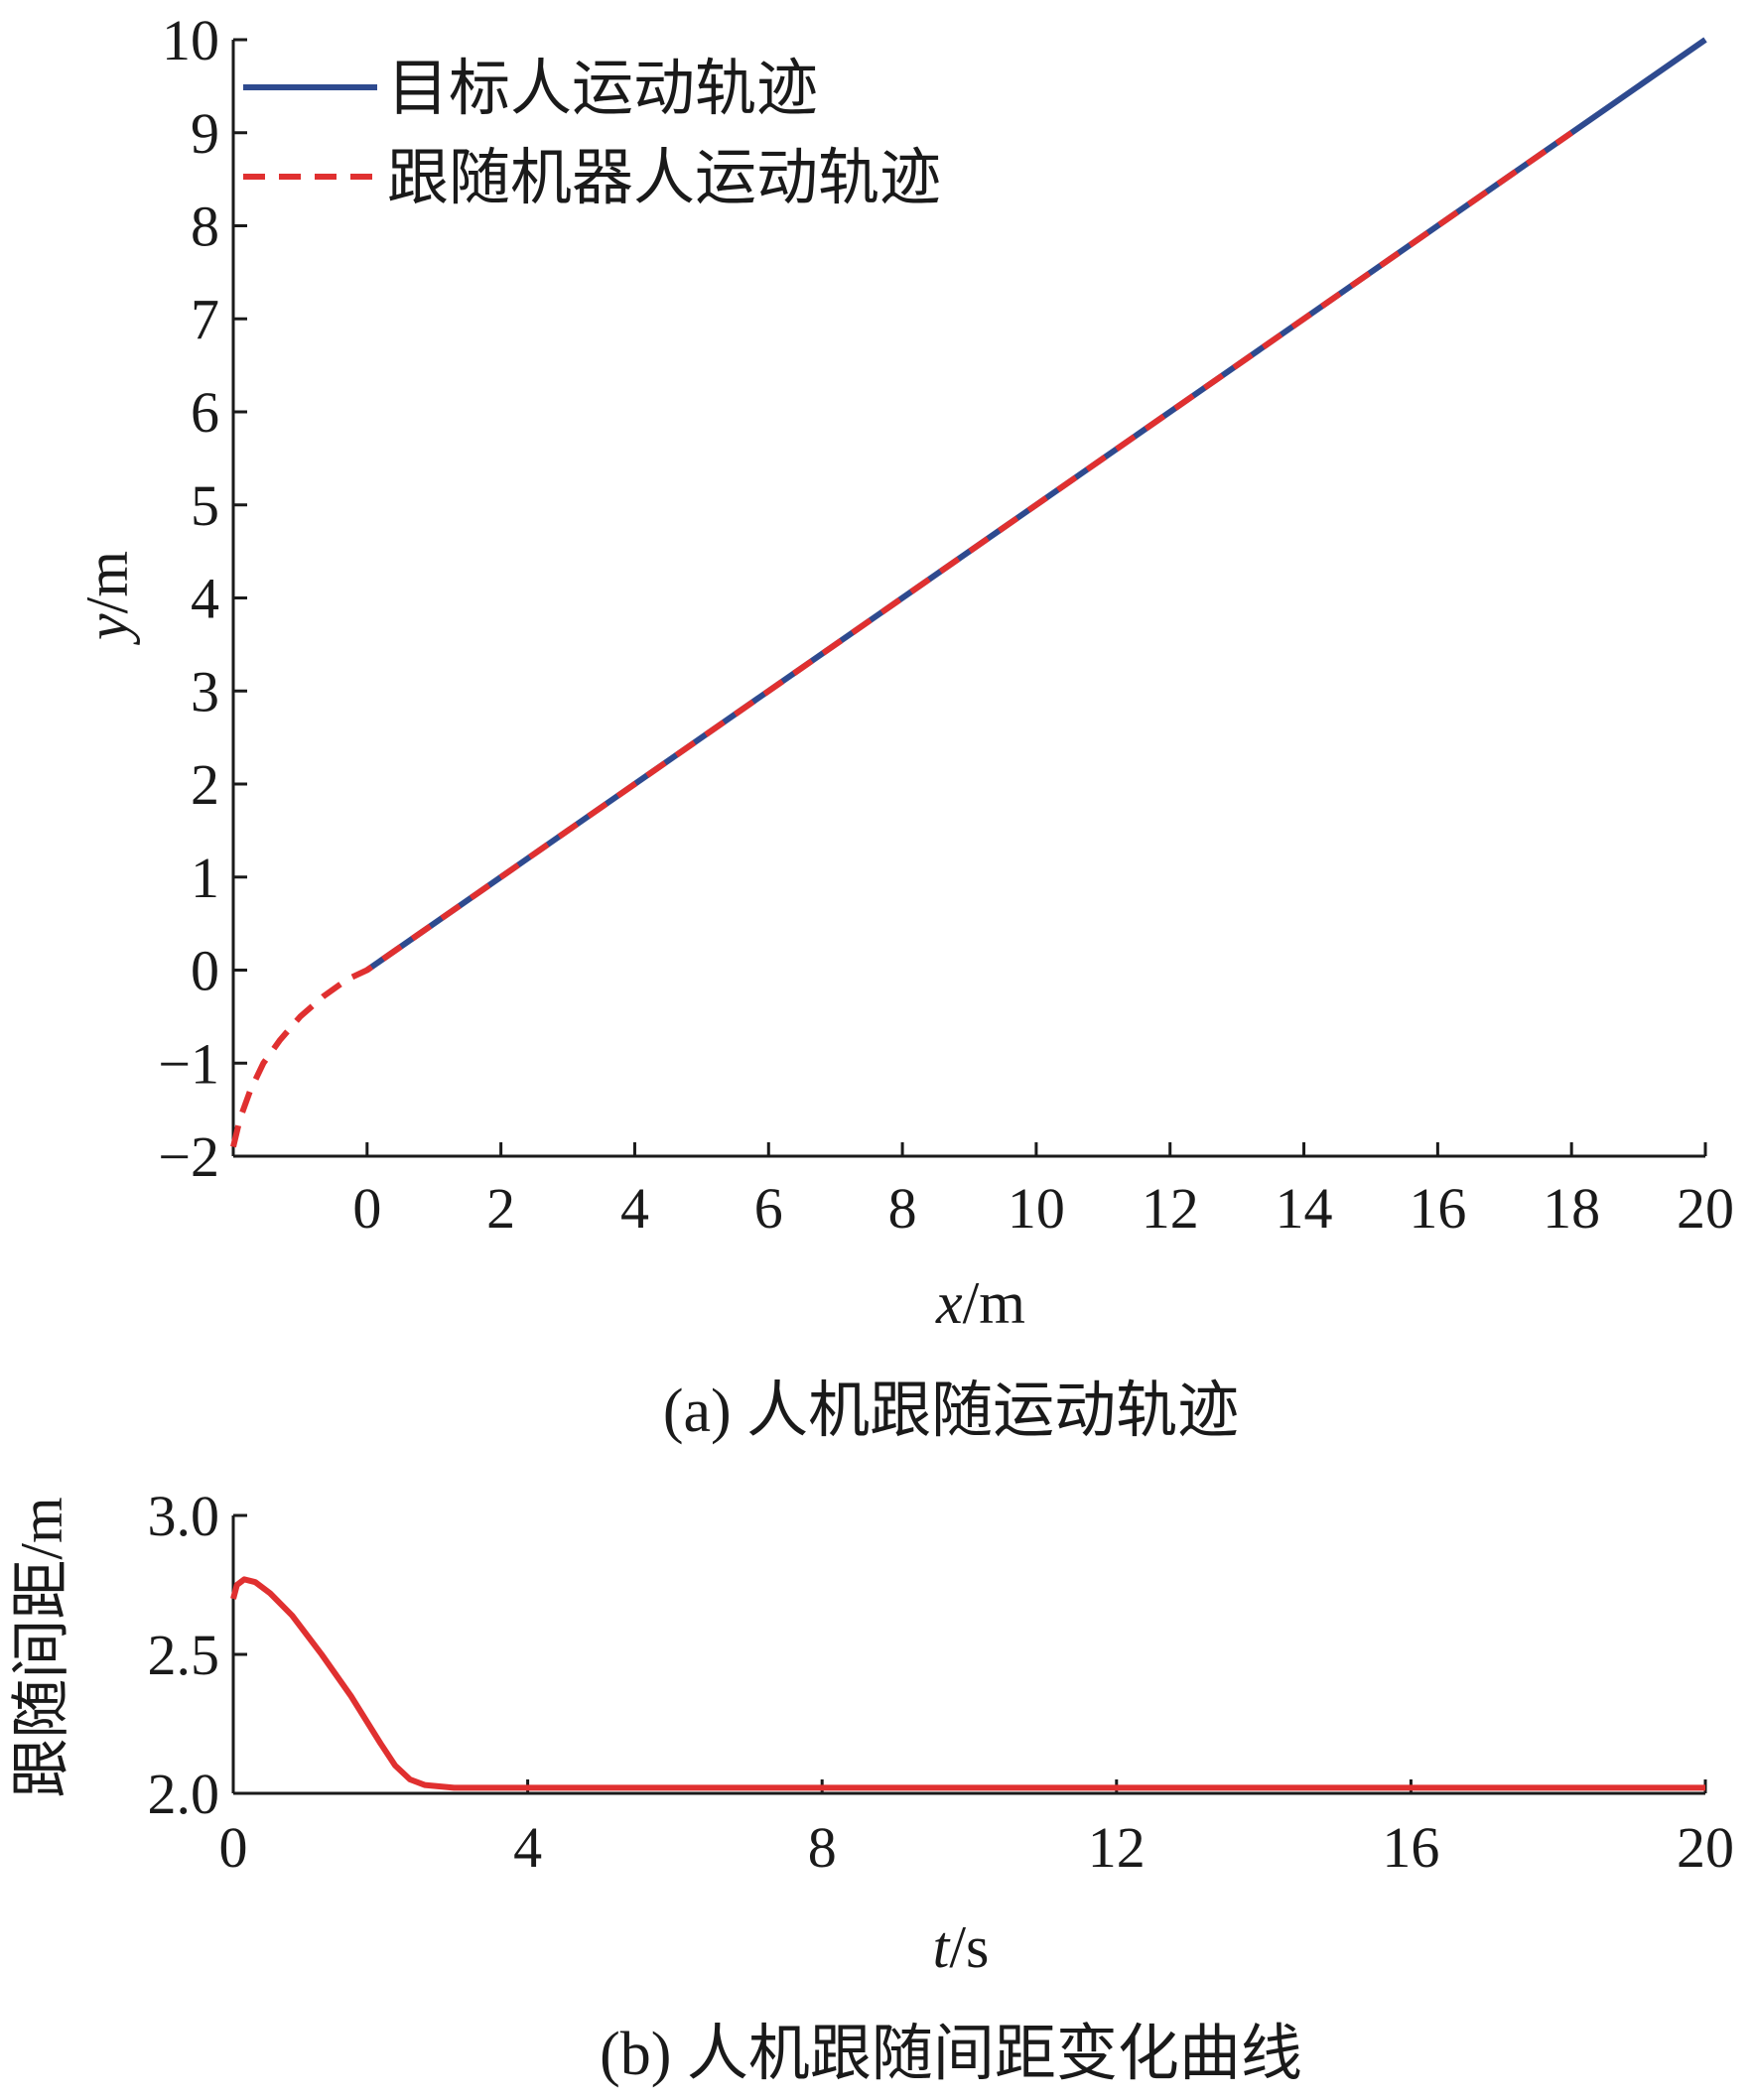  Describe the element at coordinates (500, 1209) in the screenshot. I see `x-tick-label: 2` at that location.